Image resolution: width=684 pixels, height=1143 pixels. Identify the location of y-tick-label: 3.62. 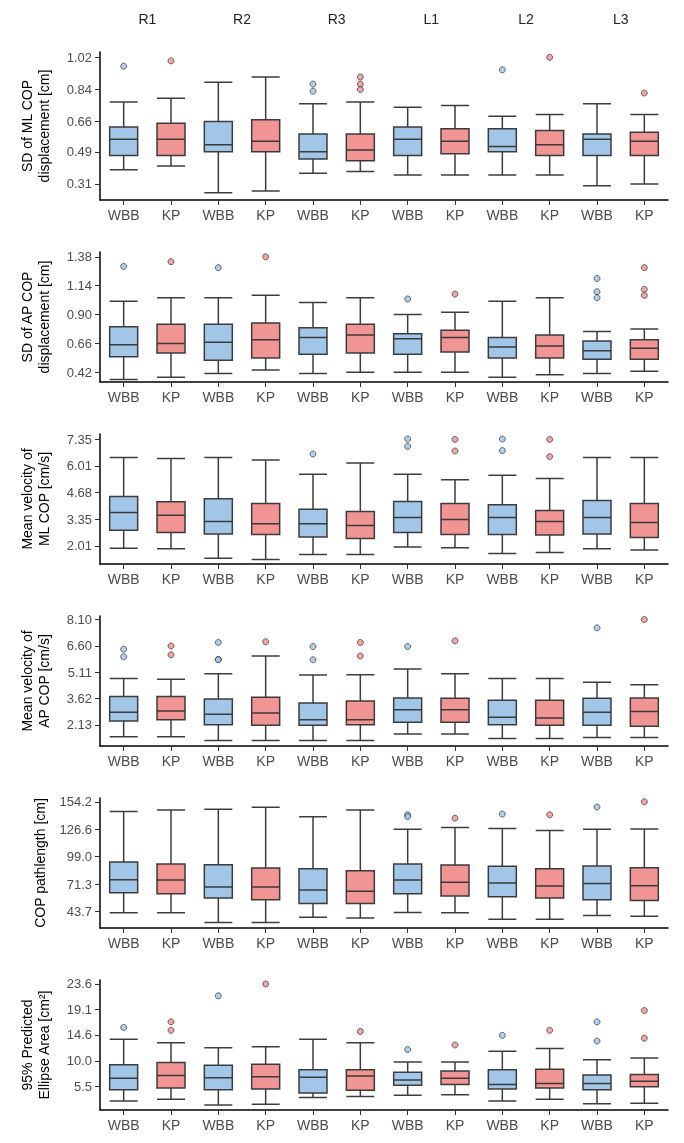
(79, 699).